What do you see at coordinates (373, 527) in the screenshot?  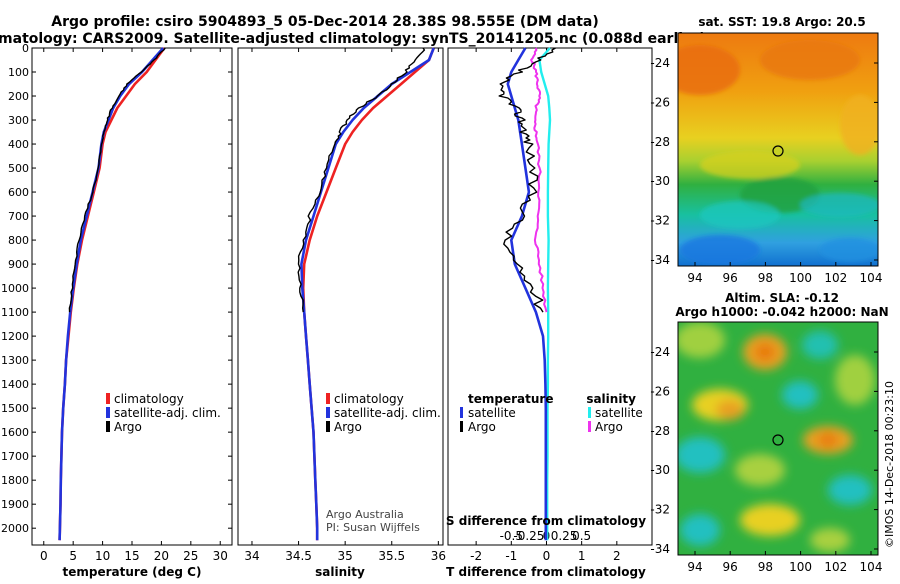 I see `credit-line-2: PI: Susan Wijffels` at bounding box center [373, 527].